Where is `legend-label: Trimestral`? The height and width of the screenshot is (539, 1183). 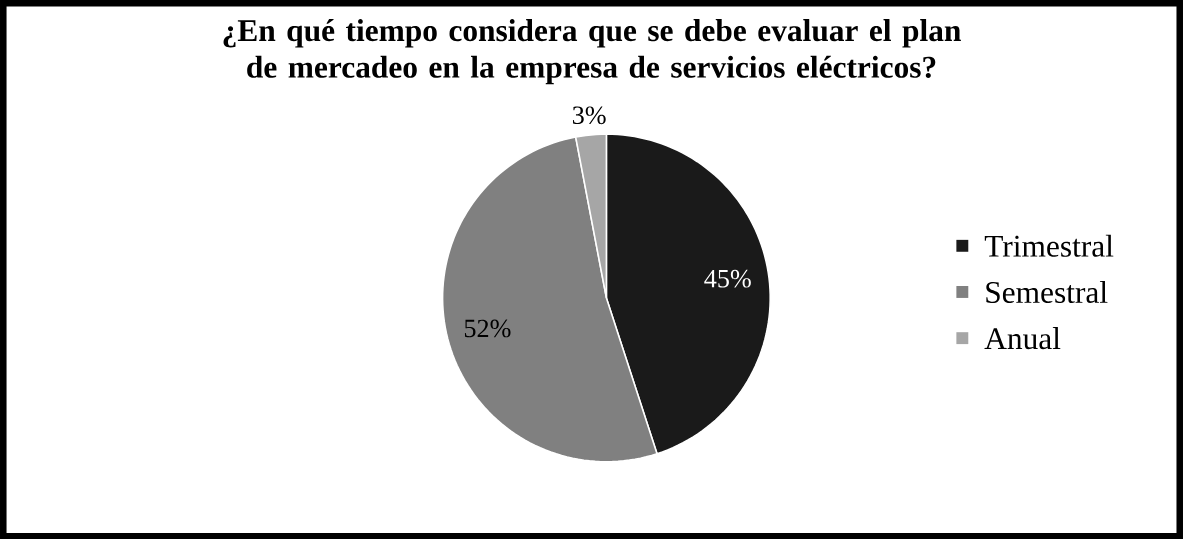 legend-label: Trimestral is located at coordinates (1049, 245).